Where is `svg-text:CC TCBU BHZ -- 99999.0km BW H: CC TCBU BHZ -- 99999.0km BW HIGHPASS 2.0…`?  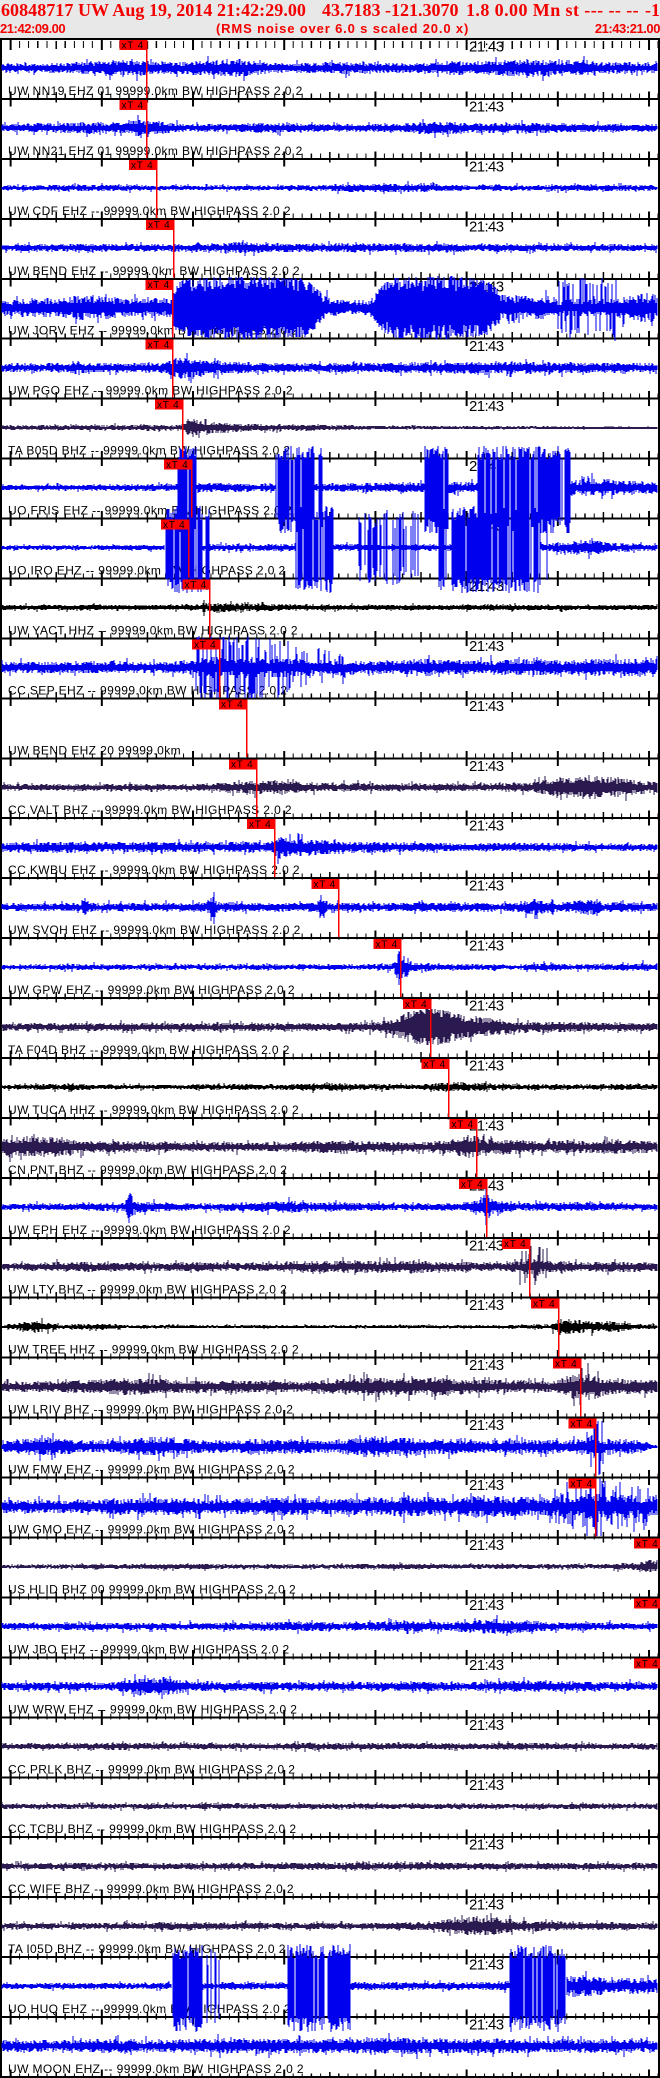 svg-text:CC TCBU BHZ -- 99999.0km BW H: CC TCBU BHZ -- 99999.0km BW HIGHPASS 2.0… is located at coordinates (152, 1829).